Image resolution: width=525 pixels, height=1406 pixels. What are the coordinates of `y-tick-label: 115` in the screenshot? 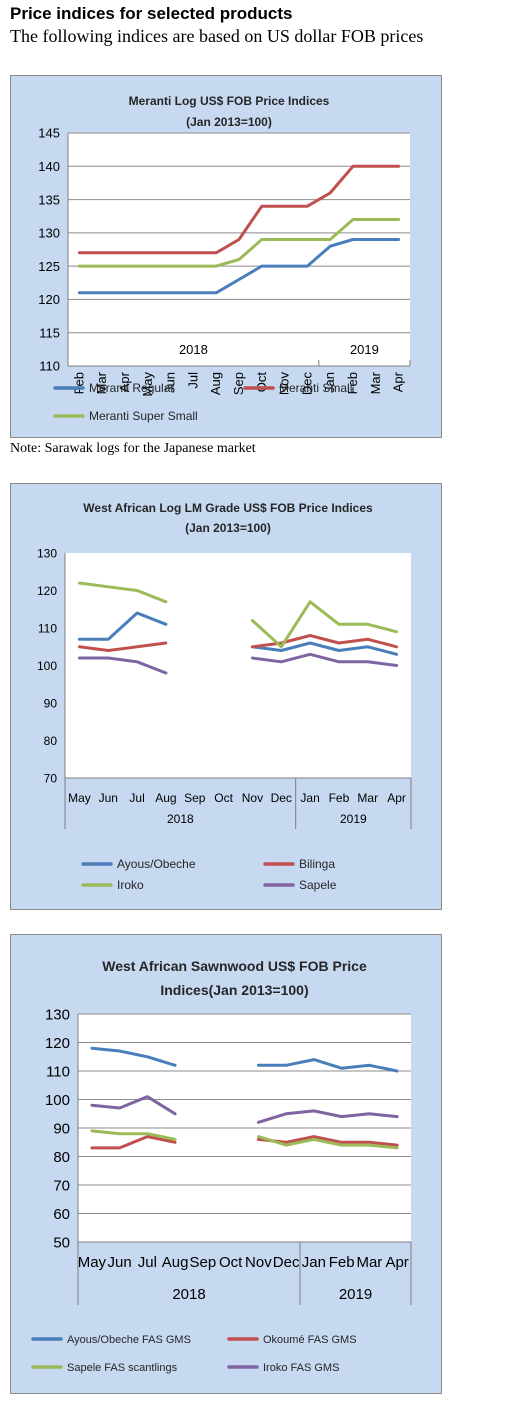 It's located at (49, 332).